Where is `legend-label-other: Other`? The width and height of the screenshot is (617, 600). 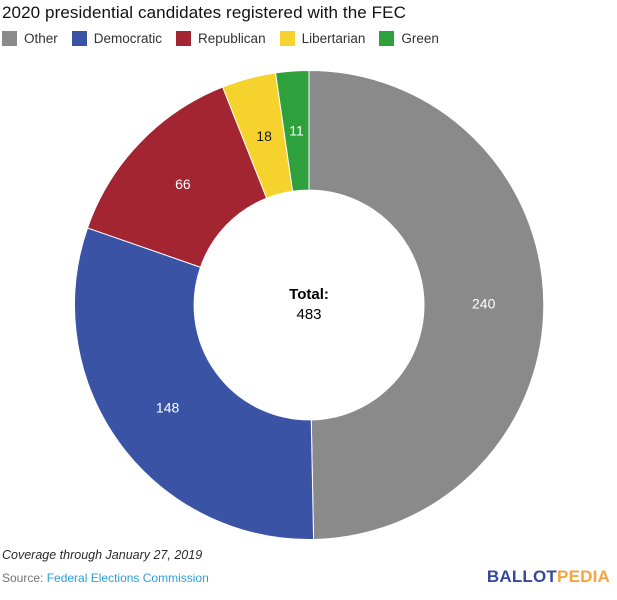
legend-label-other: Other is located at coordinates (41, 38).